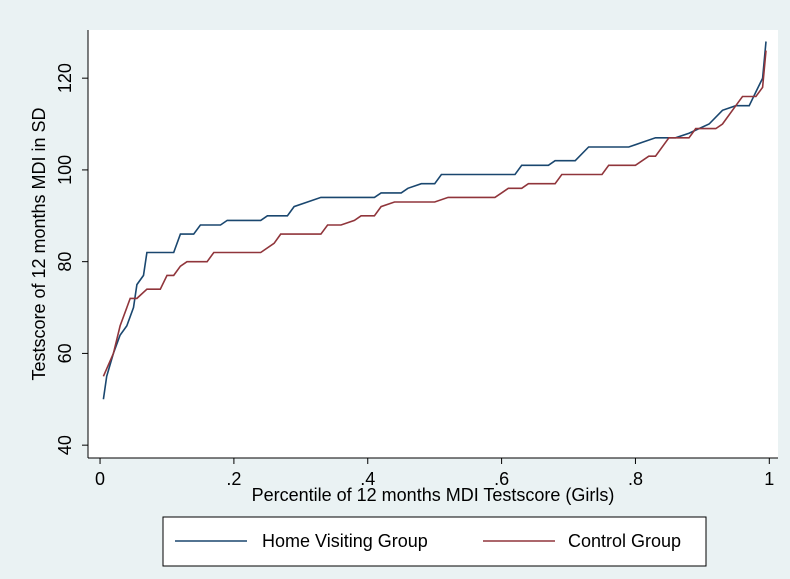 The width and height of the screenshot is (790, 579). Describe the element at coordinates (501, 479) in the screenshot. I see `x-tick-label: .6` at that location.